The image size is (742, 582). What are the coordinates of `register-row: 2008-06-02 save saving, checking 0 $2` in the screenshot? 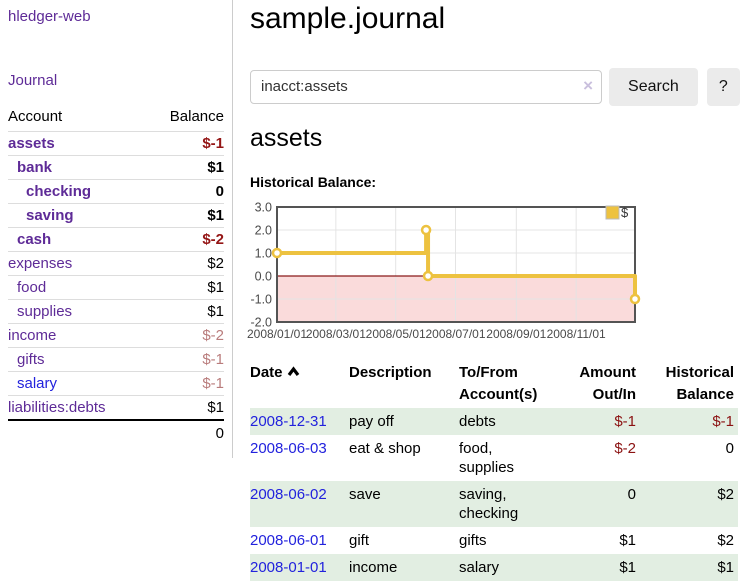 It's located at (494, 504).